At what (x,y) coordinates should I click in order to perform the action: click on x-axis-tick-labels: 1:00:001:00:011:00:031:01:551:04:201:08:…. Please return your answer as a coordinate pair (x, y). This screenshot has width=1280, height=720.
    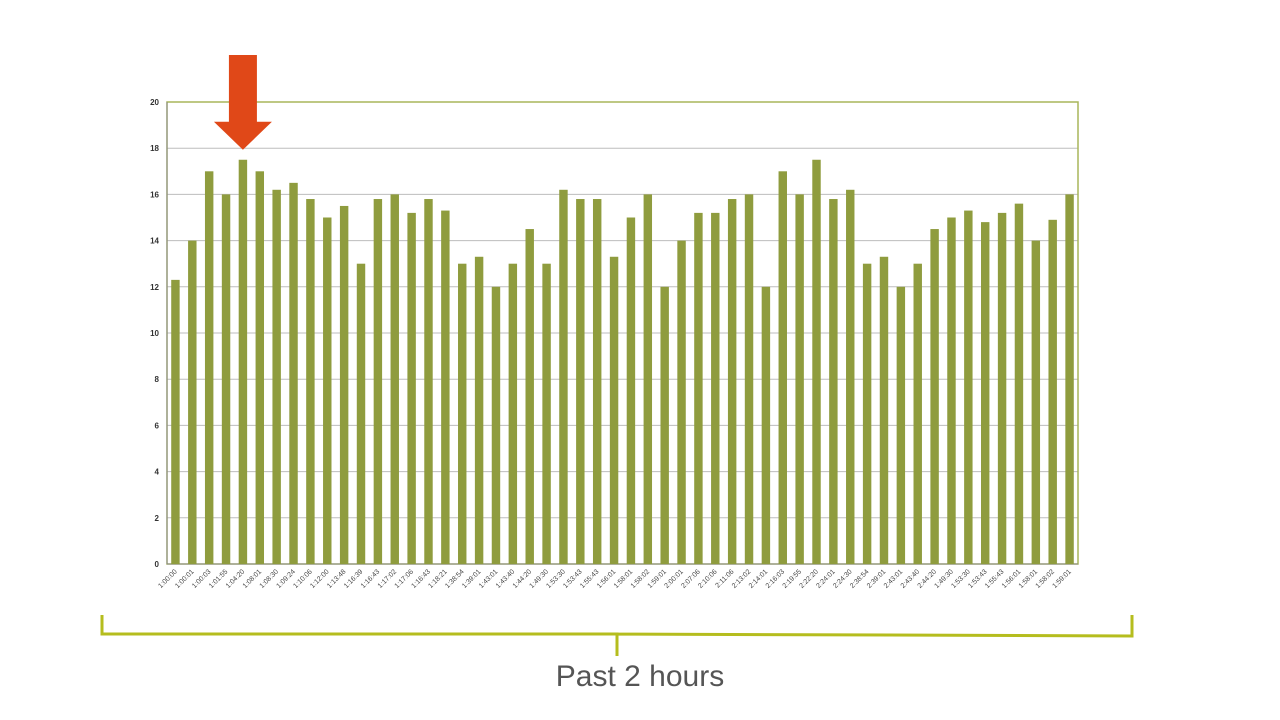
    Looking at the image, I should click on (615, 579).